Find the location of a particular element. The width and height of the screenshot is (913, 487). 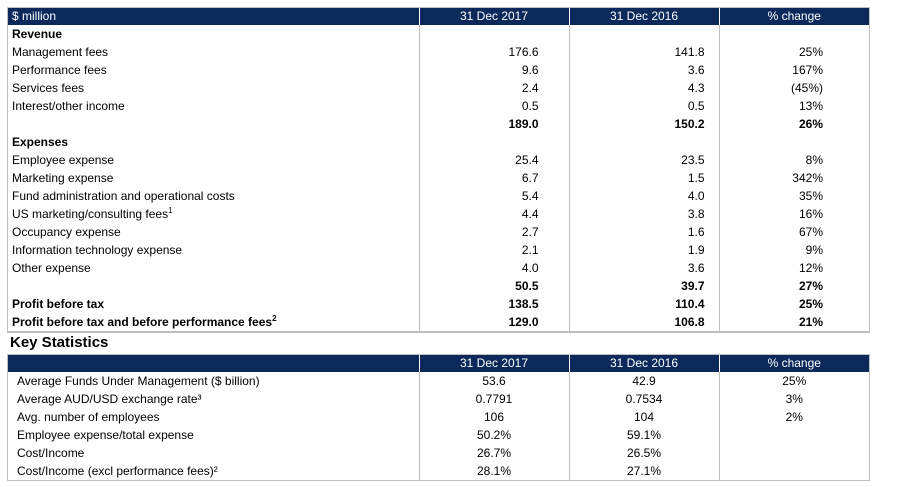

row-label-text: Performance fees is located at coordinates (59, 70).